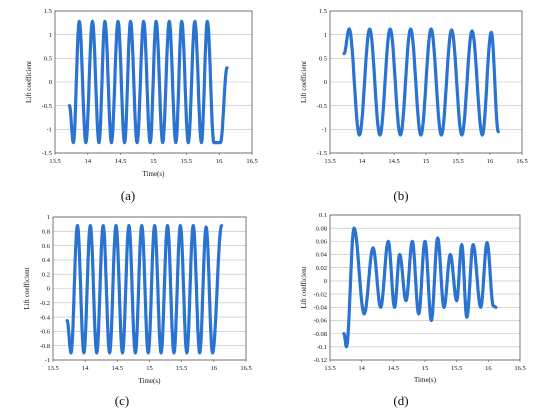  I want to click on y-tick-label: -0.4, so click(45, 317).